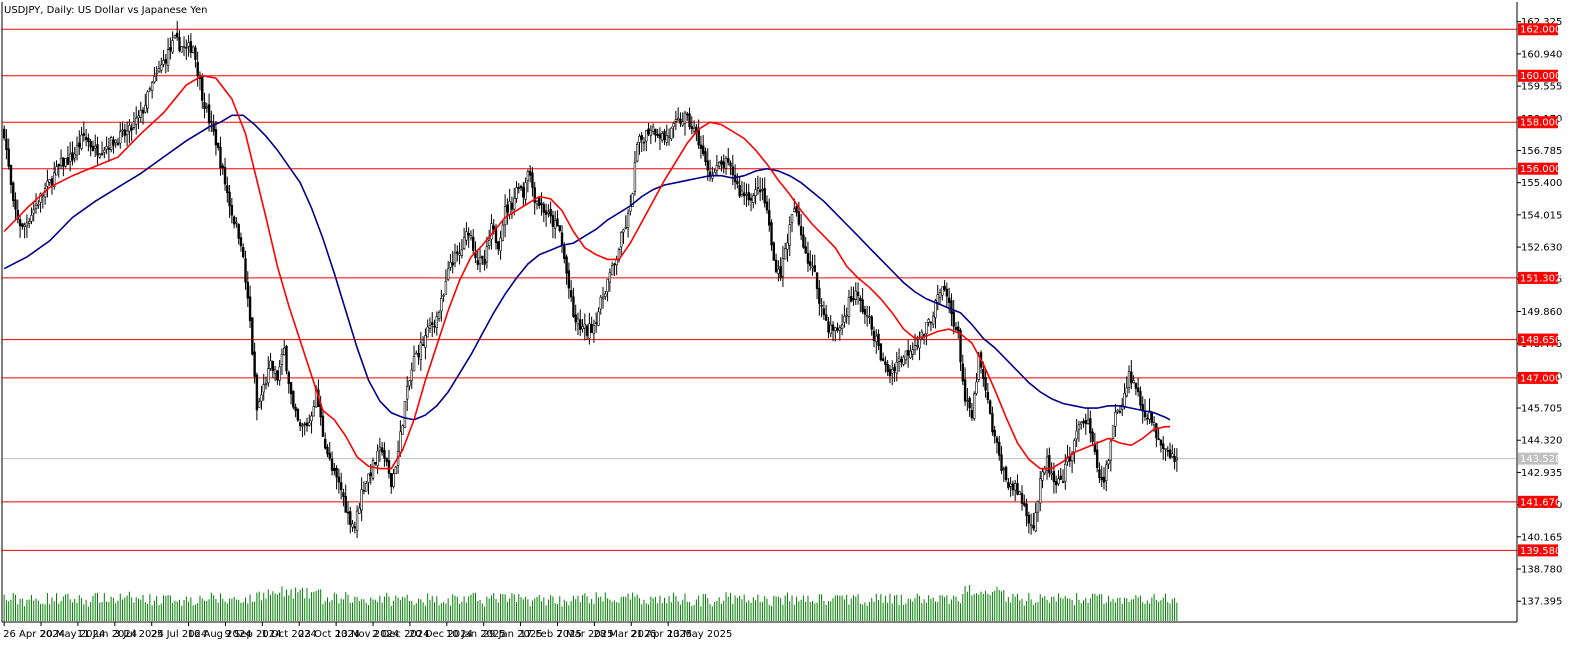 The width and height of the screenshot is (1586, 652). What do you see at coordinates (288, 634) in the screenshot?
I see `x-tick-label: 1 Oct 2024` at bounding box center [288, 634].